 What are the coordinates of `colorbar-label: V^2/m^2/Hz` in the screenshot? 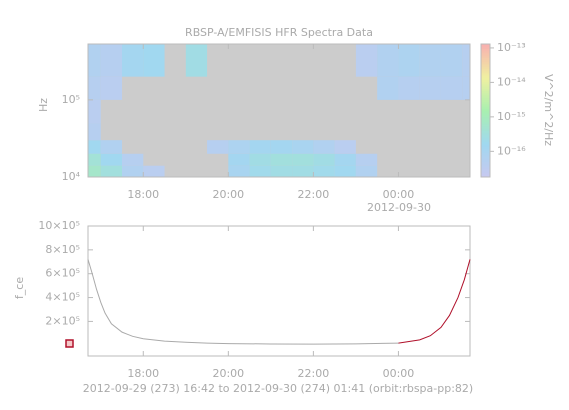 It's located at (548, 110).